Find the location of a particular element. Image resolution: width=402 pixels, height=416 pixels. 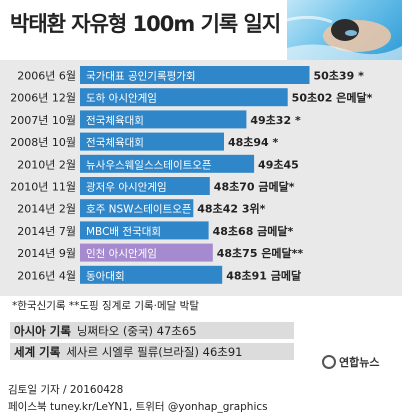

credit-author: 김토일 기자 / 20160428 is located at coordinates (66, 390).